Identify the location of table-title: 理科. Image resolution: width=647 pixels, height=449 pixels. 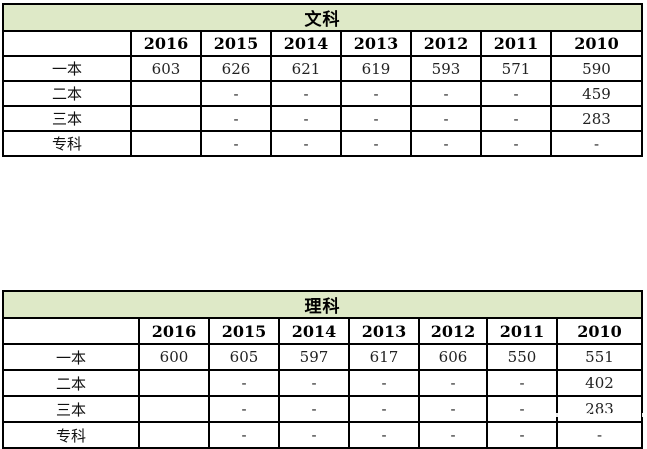
(322, 304).